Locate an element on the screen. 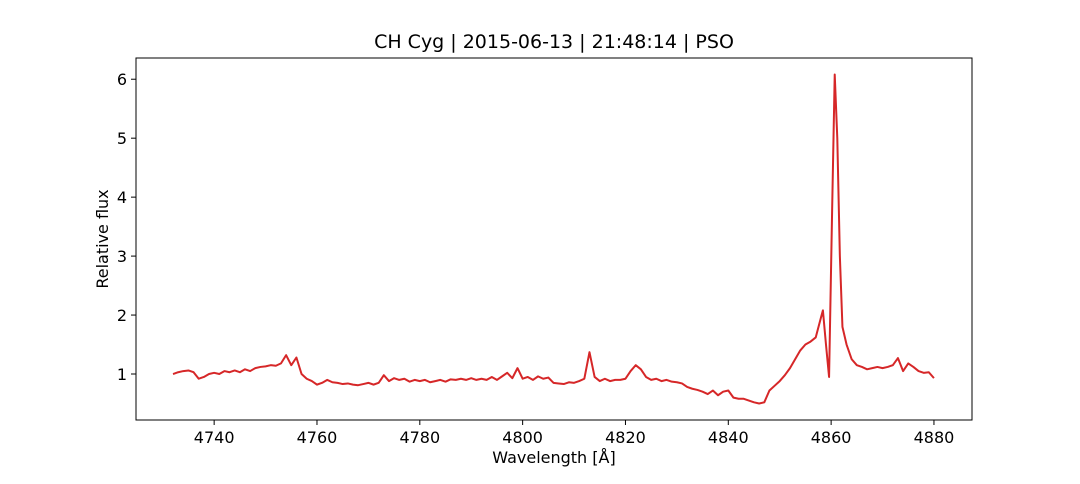  x-axis-label: Wavelength [Å] is located at coordinates (553, 457).